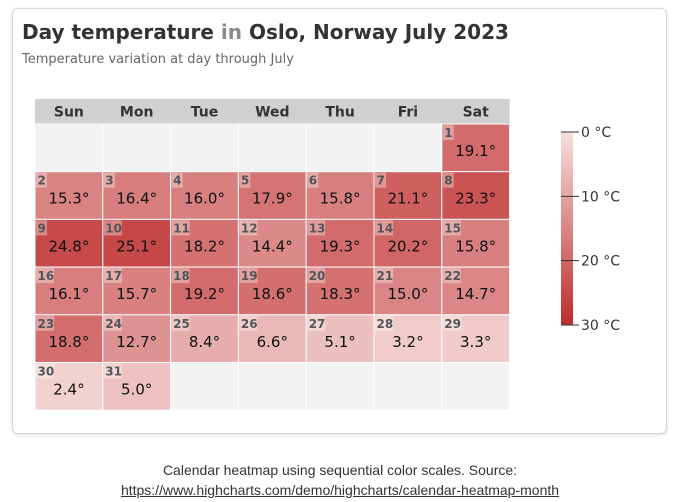  I want to click on day-number: 20, so click(317, 276).